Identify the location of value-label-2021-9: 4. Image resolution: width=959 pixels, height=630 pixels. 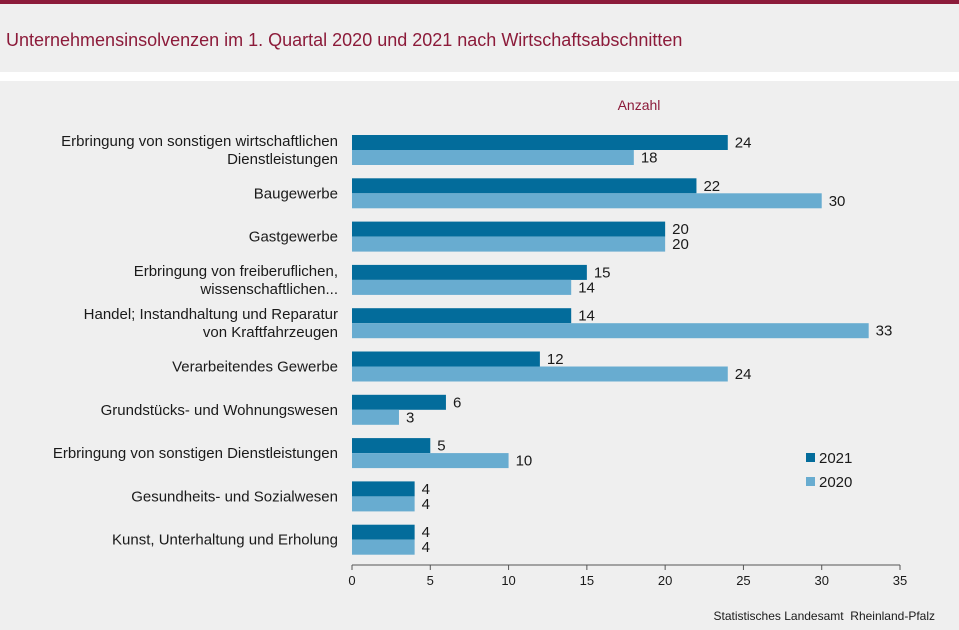
(426, 532).